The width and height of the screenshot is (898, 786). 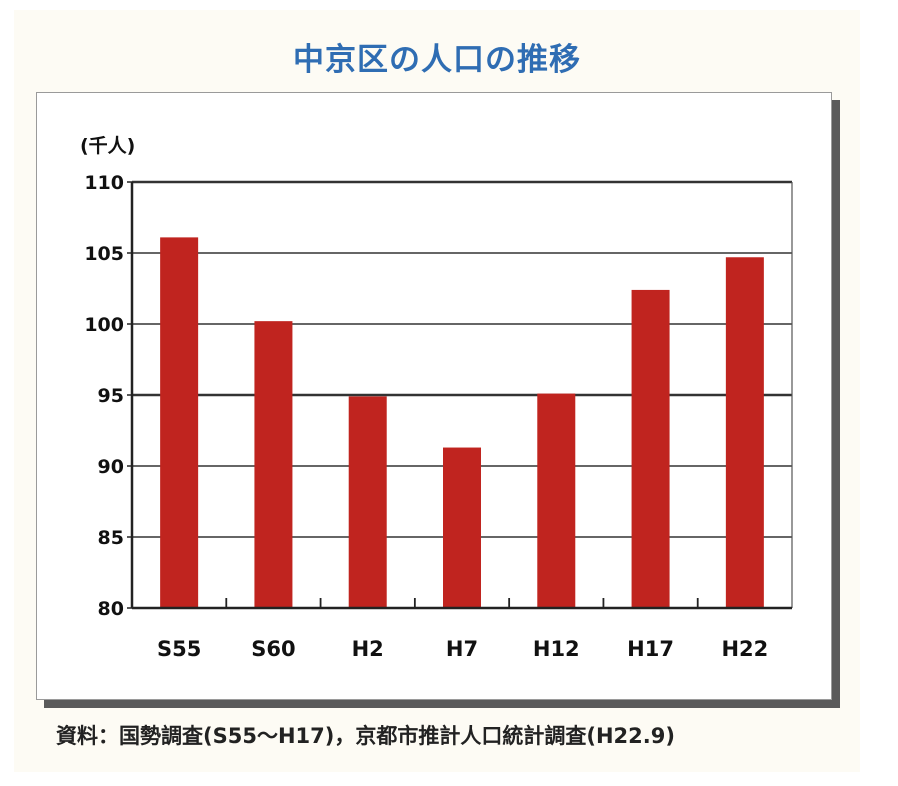 I want to click on chart-title: 中京区の人口の推移, so click(x=437, y=60).